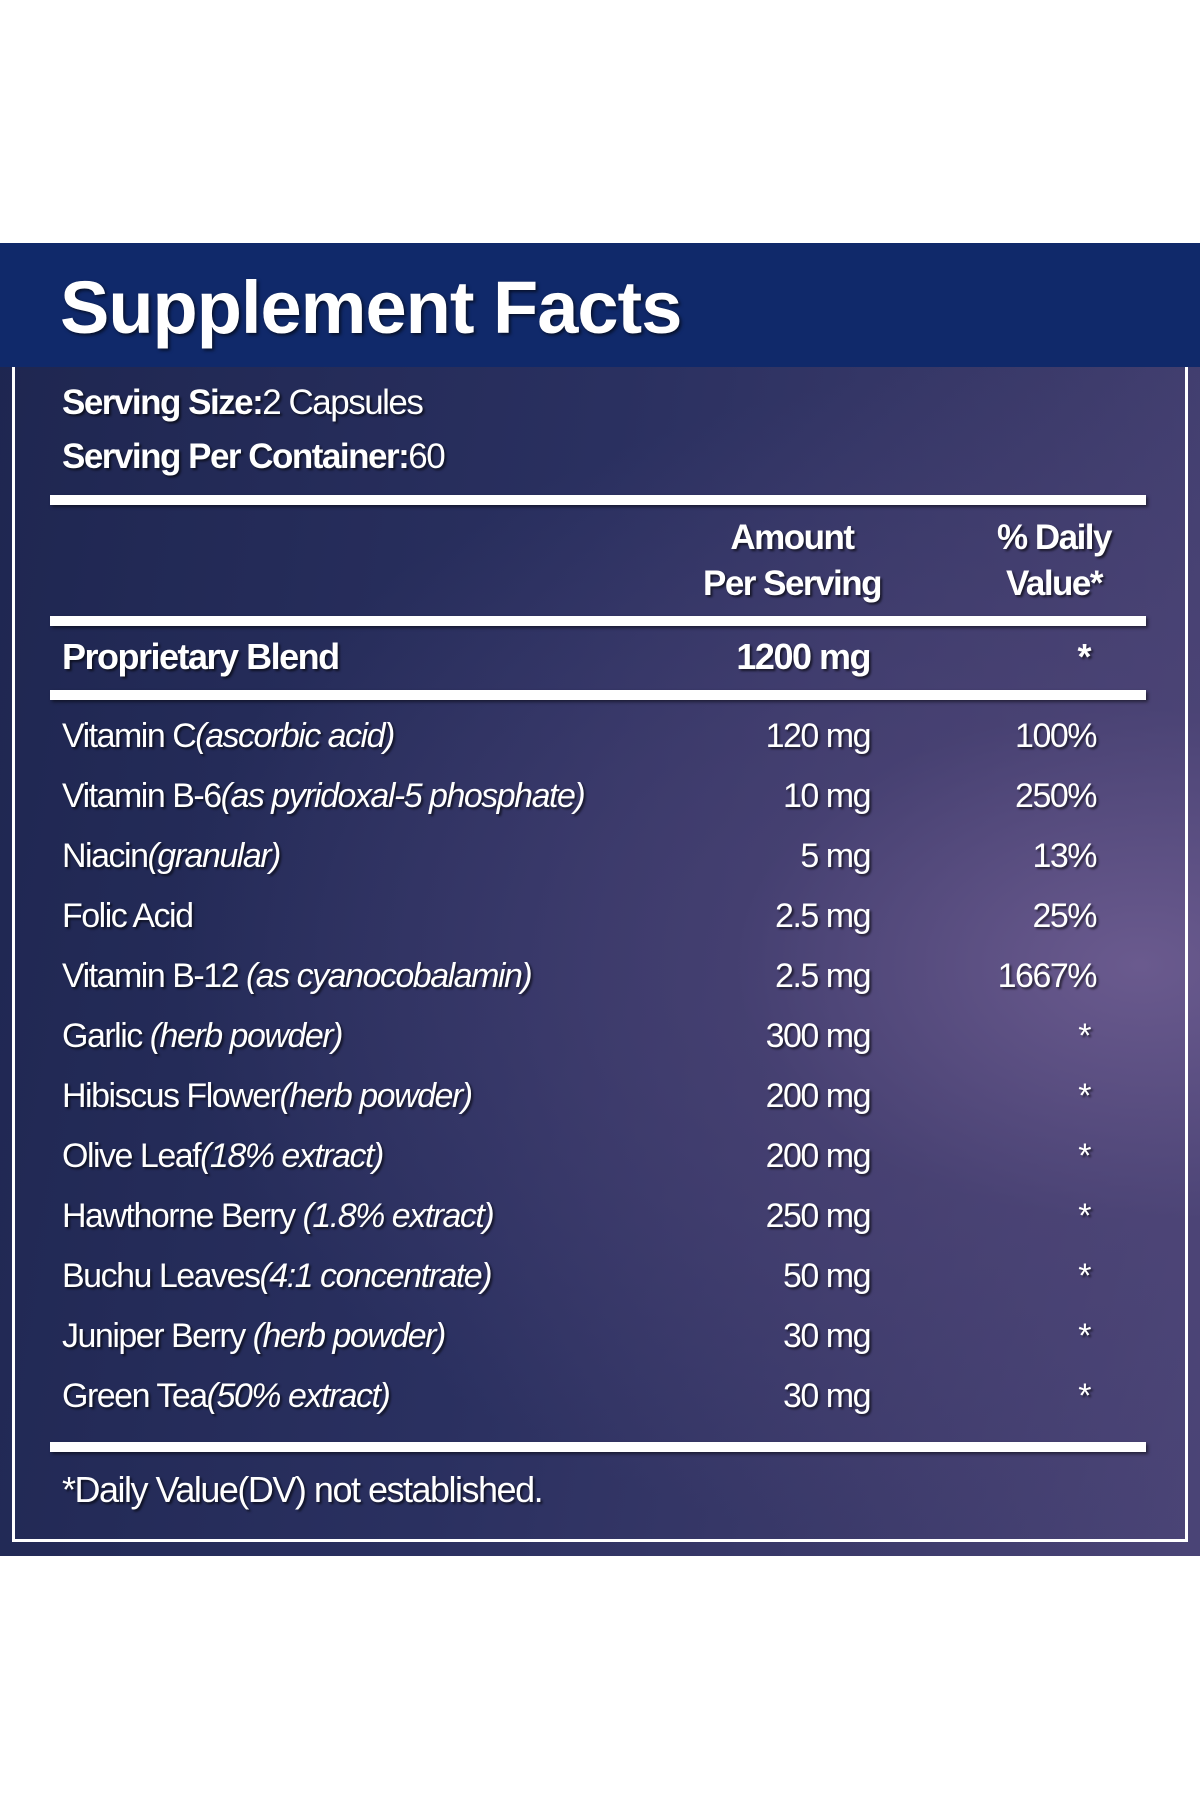 Image resolution: width=1200 pixels, height=1800 pixels. What do you see at coordinates (792, 583) in the screenshot?
I see `amount-header-line2: Per Serving` at bounding box center [792, 583].